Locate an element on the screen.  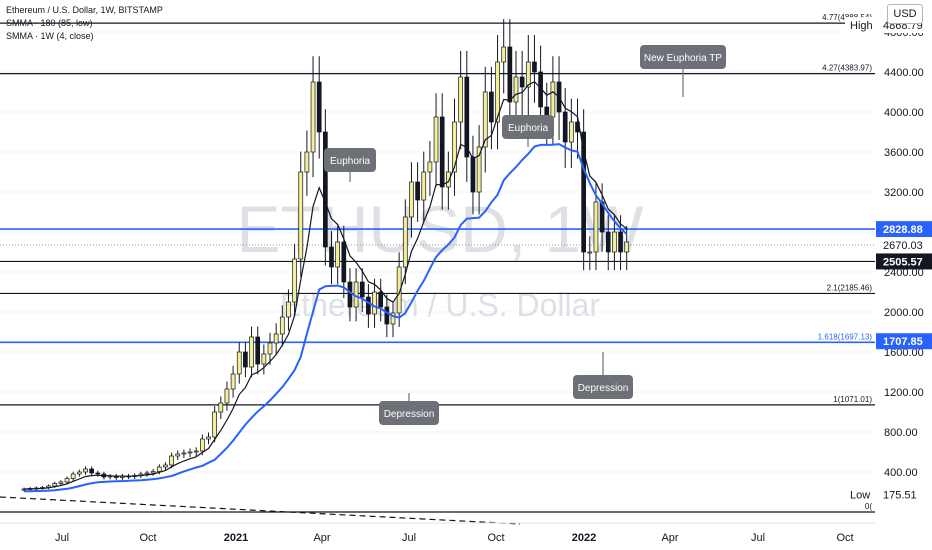
y-tick-label: 2400.00 is located at coordinates (904, 273).